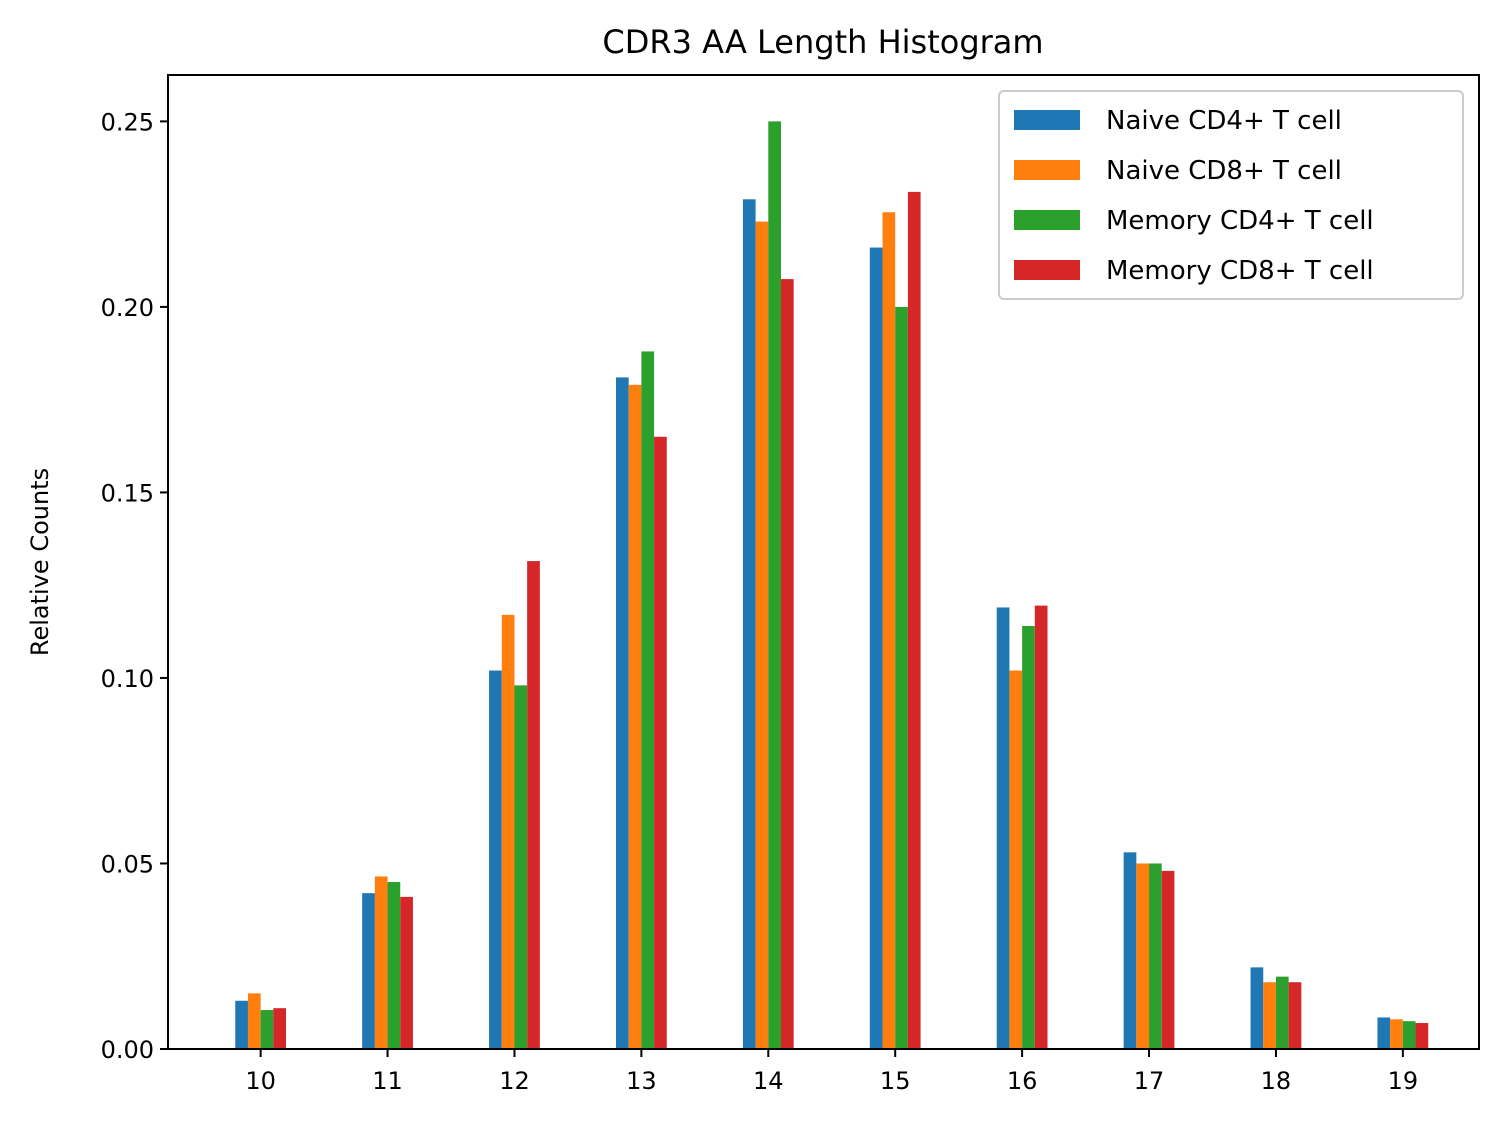 The image size is (1506, 1129). What do you see at coordinates (822, 42) in the screenshot?
I see `chart-title: CDR3 AA Length Histogram` at bounding box center [822, 42].